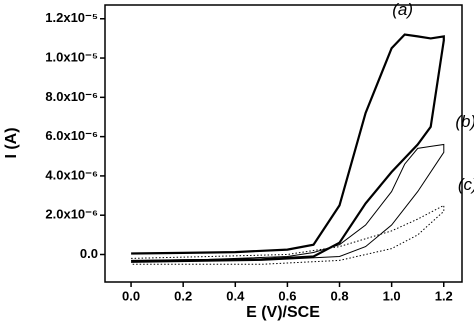 The height and width of the screenshot is (327, 474). What do you see at coordinates (71, 56) in the screenshot?
I see `y-tick-label: 1.0x10⁻⁵` at bounding box center [71, 56].